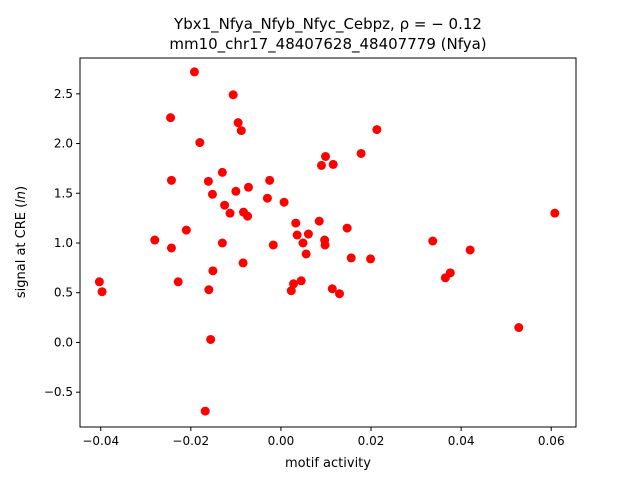  Describe the element at coordinates (323, 437) in the screenshot. I see `x-axis: −0.04 −0.02 0.00 0.02 0.04 0.06` at that location.